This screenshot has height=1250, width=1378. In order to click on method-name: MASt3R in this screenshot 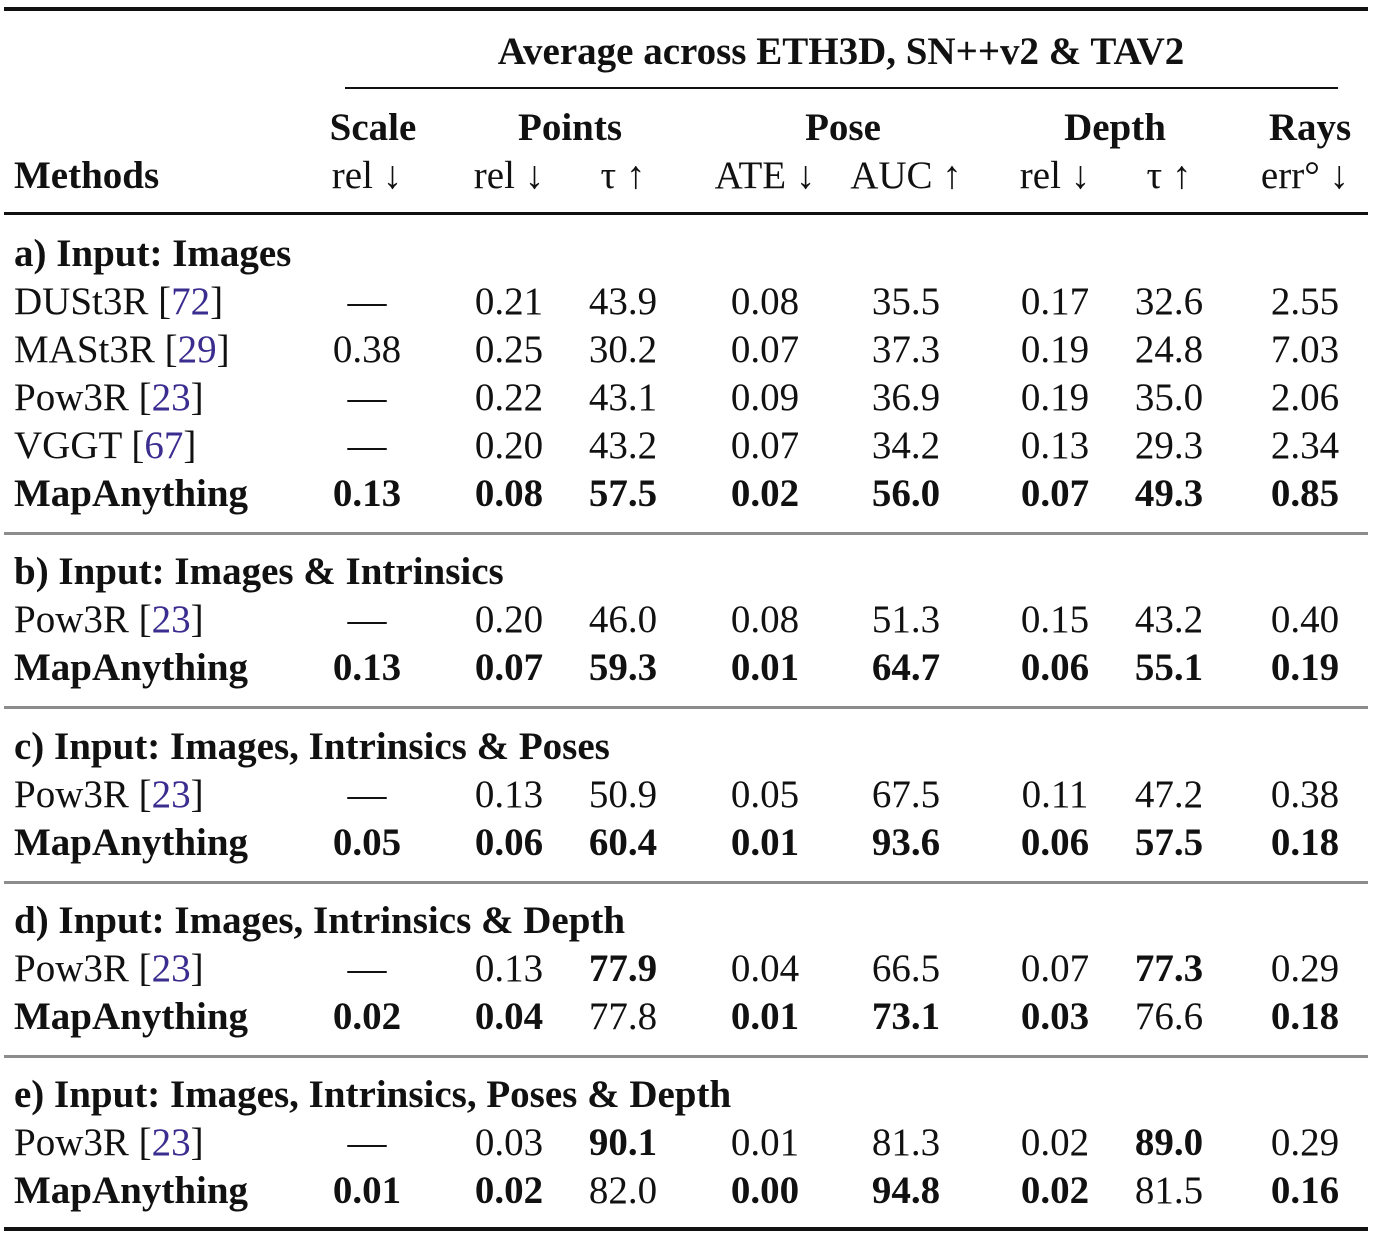, I will do `click(84, 349)`.